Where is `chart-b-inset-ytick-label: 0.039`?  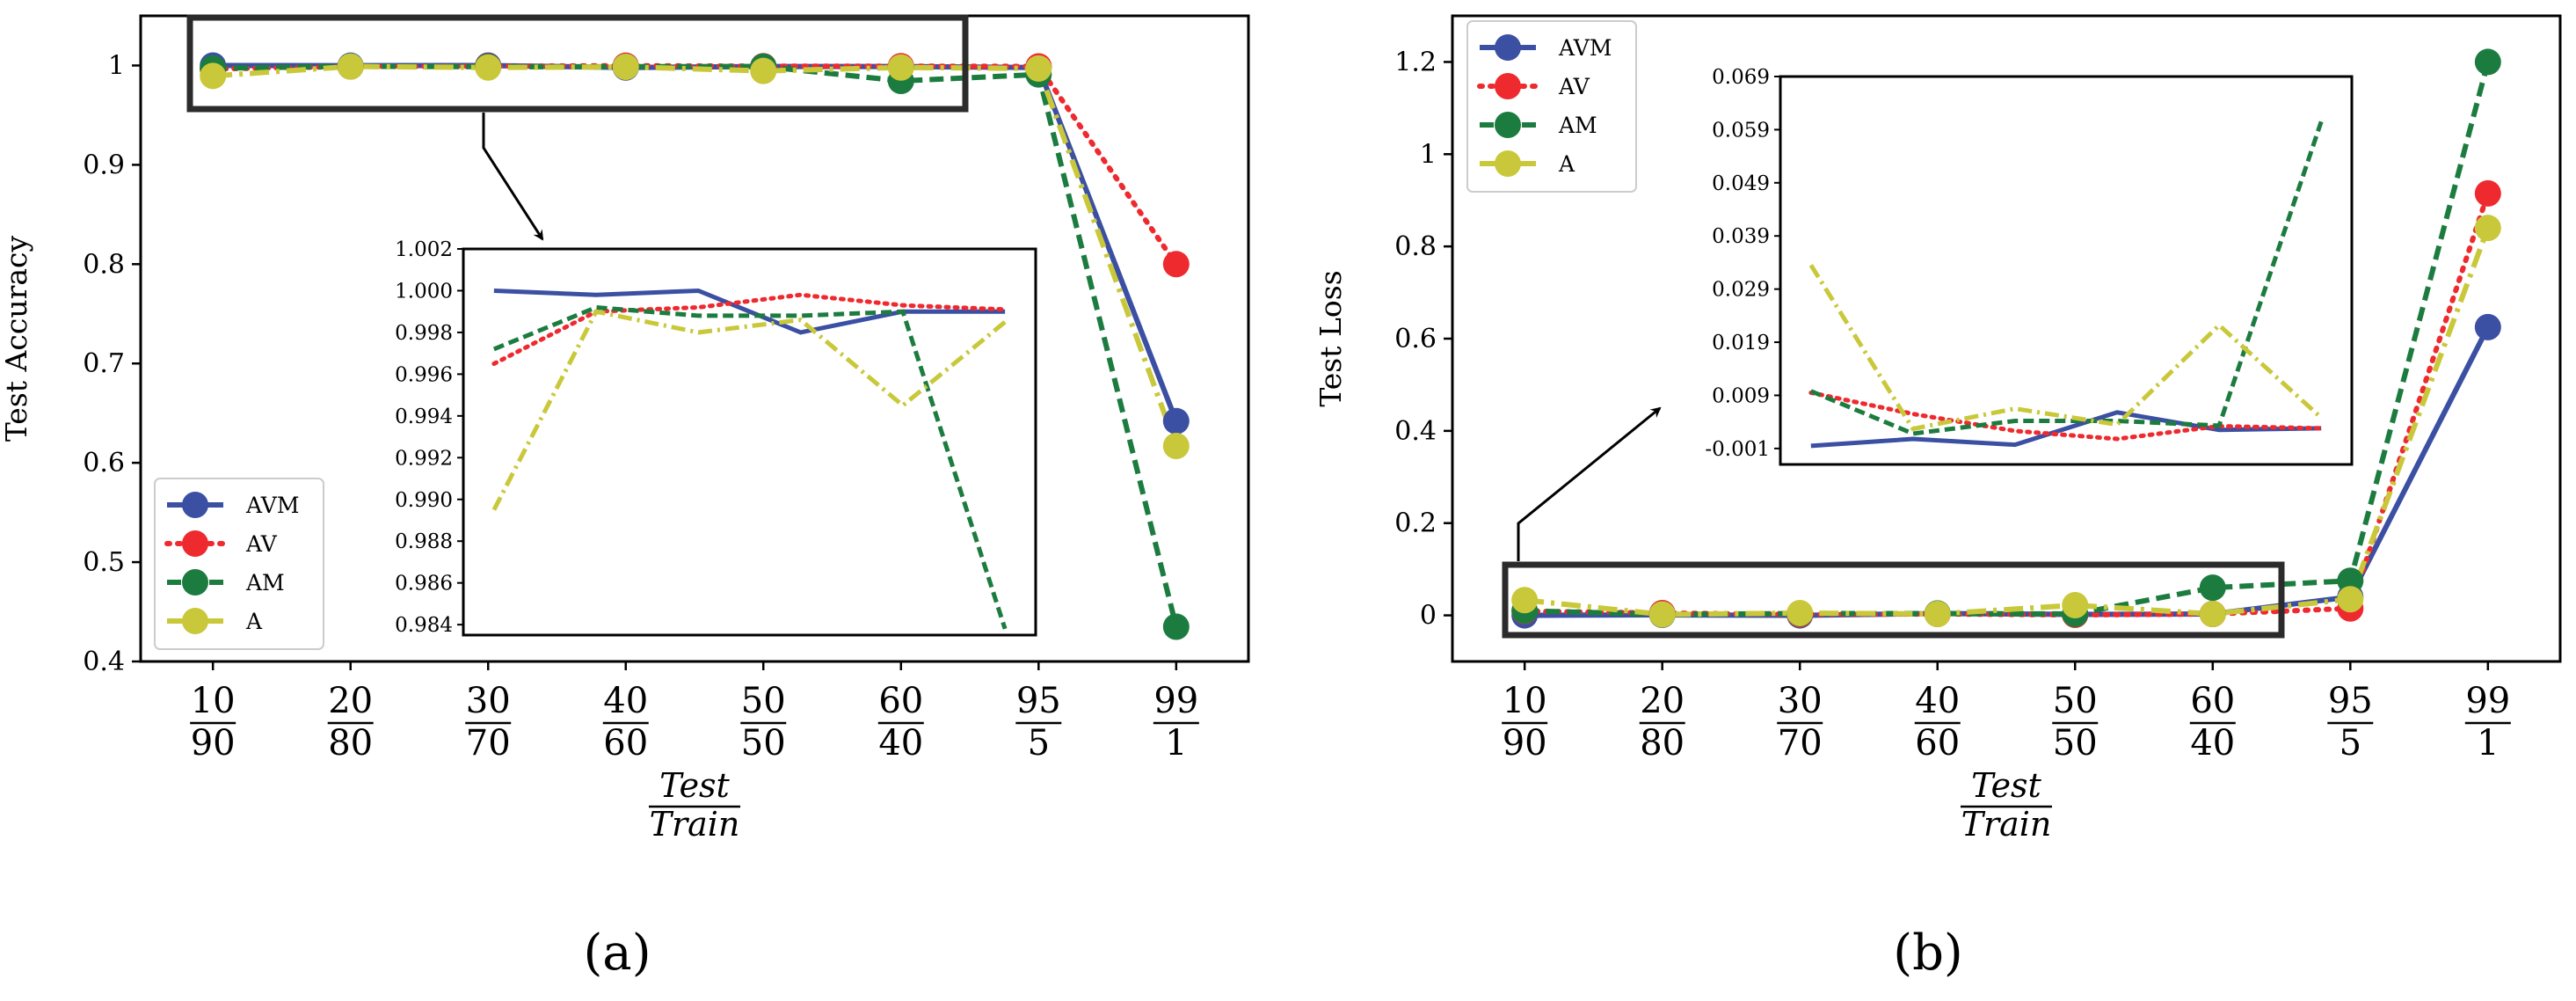
chart-b-inset-ytick-label: 0.039 is located at coordinates (1741, 236).